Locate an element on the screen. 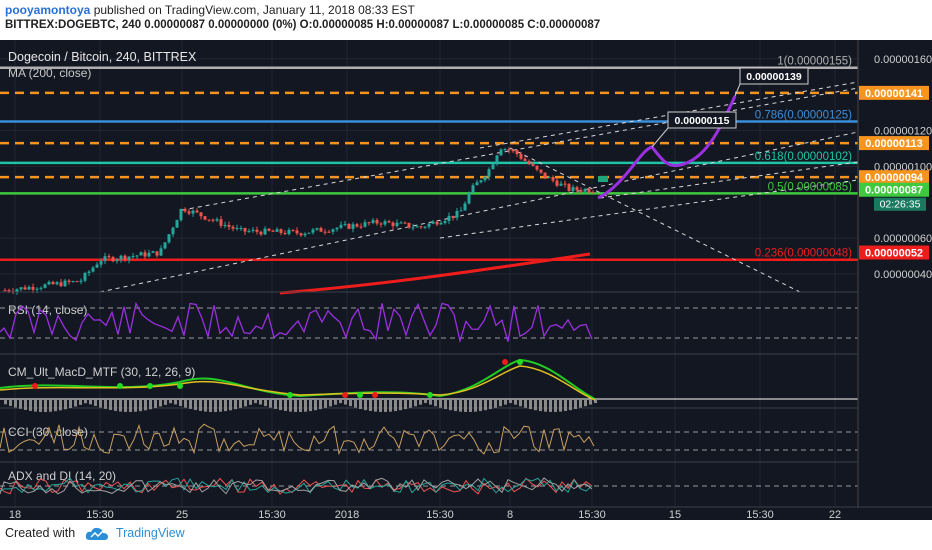 The height and width of the screenshot is (550, 932). x-tick-label: 2018 is located at coordinates (347, 514).